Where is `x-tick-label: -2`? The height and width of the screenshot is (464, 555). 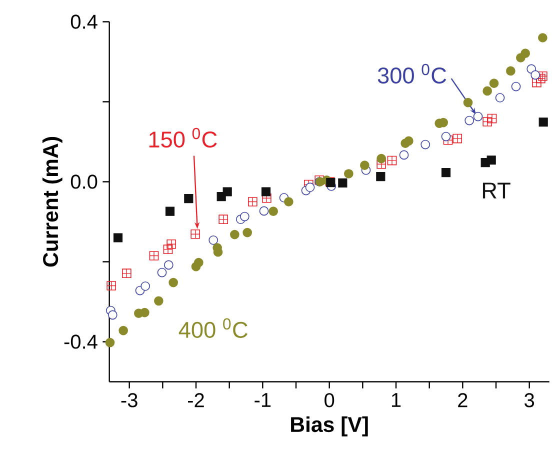
x-tick-label: -2 is located at coordinates (196, 400).